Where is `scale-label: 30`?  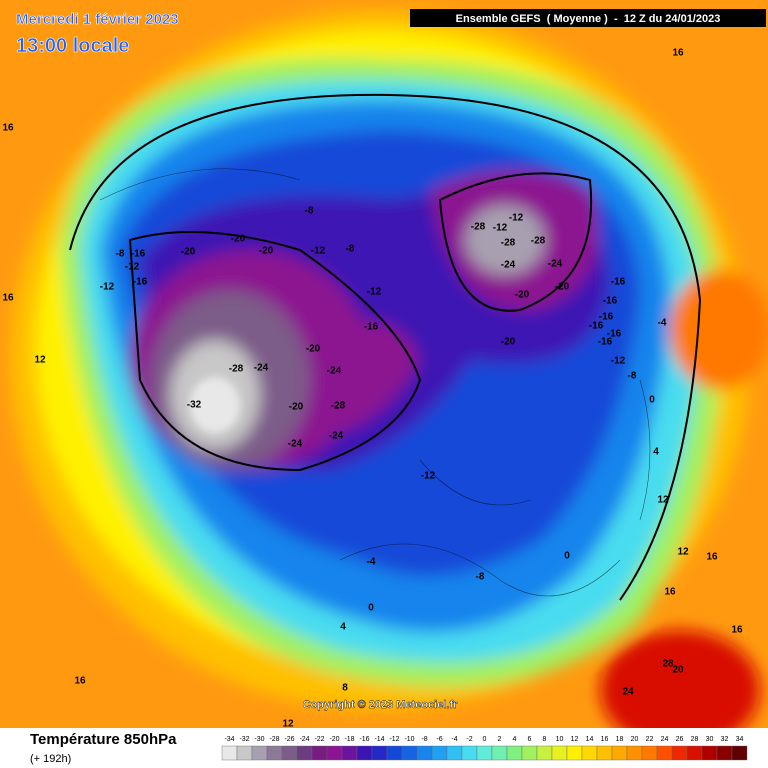 scale-label: 30 is located at coordinates (710, 739).